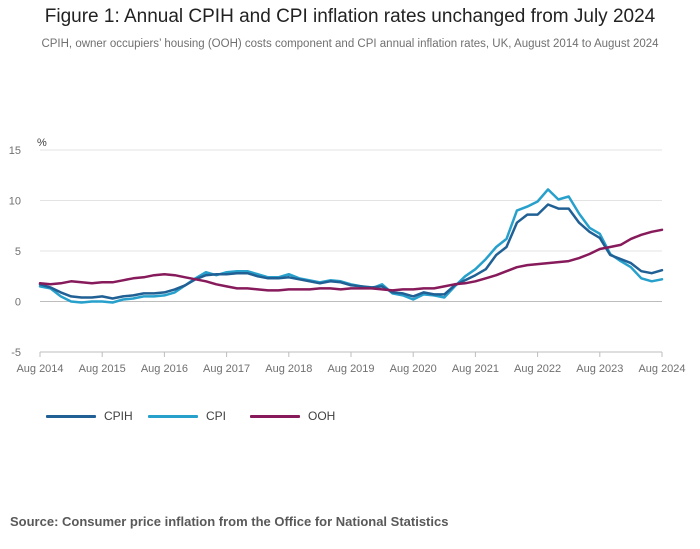 The image size is (700, 549). What do you see at coordinates (288, 369) in the screenshot?
I see `x-tick-label: Aug 2018` at bounding box center [288, 369].